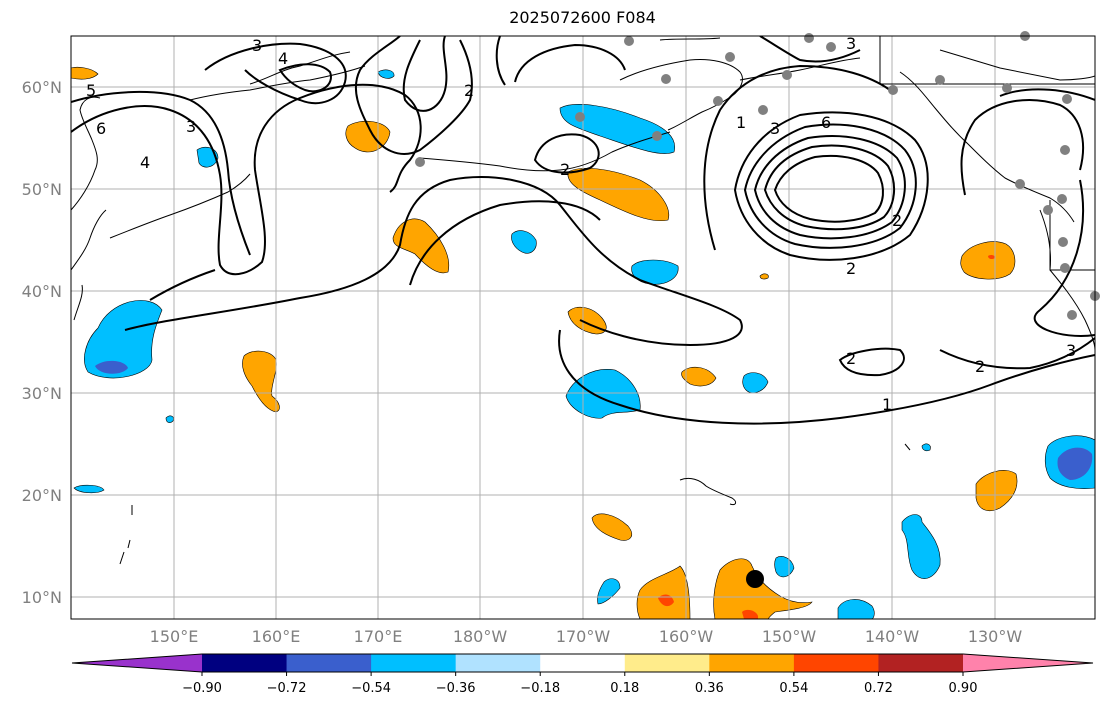 The height and width of the screenshot is (712, 1105). Describe the element at coordinates (137, 663) in the screenshot. I see `colorbar-extend-low` at that location.